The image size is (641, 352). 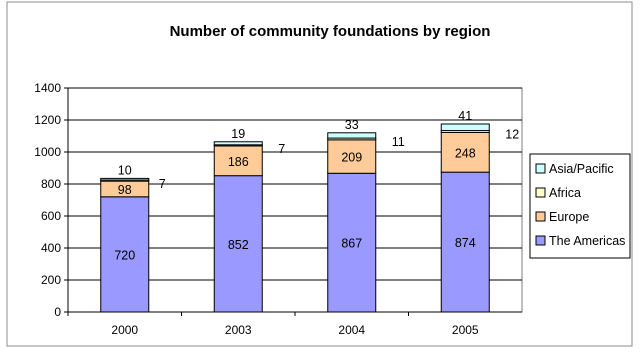 I want to click on y-tick-label: 0, so click(x=57, y=312).